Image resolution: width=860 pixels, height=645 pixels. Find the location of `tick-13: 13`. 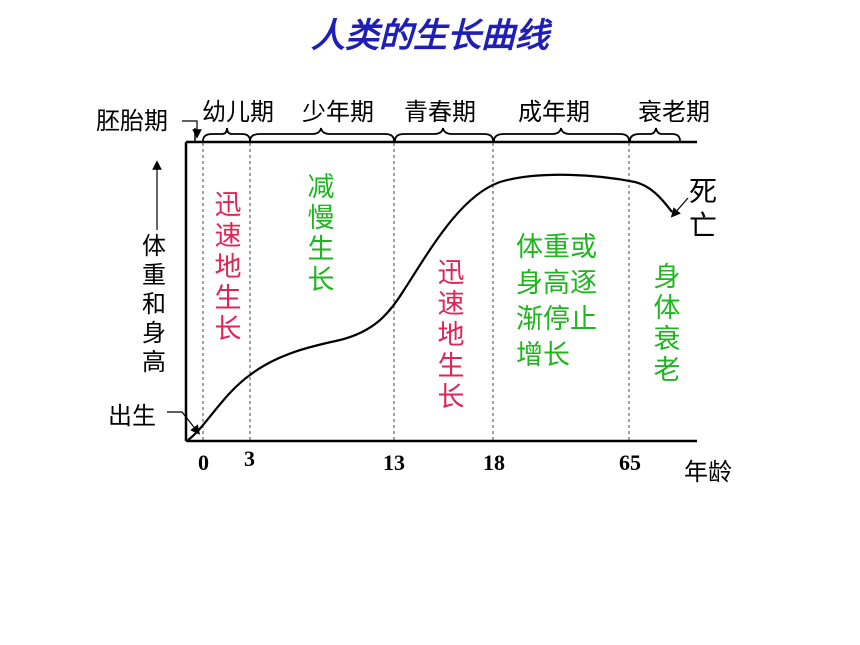

tick-13: 13 is located at coordinates (394, 462).